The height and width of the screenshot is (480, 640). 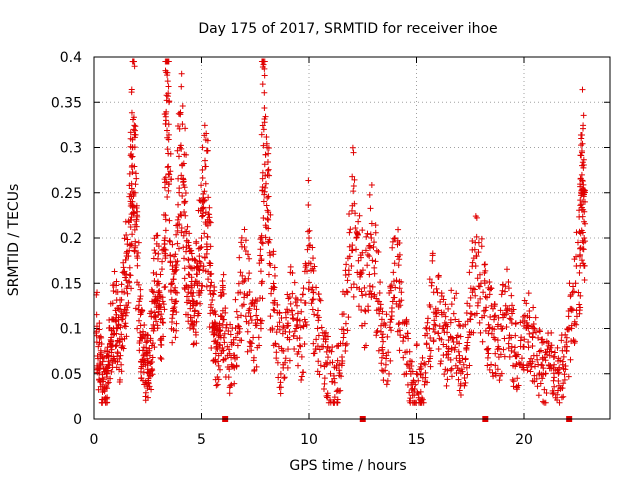 I want to click on y-tick-label: 0.4, so click(x=71, y=58).